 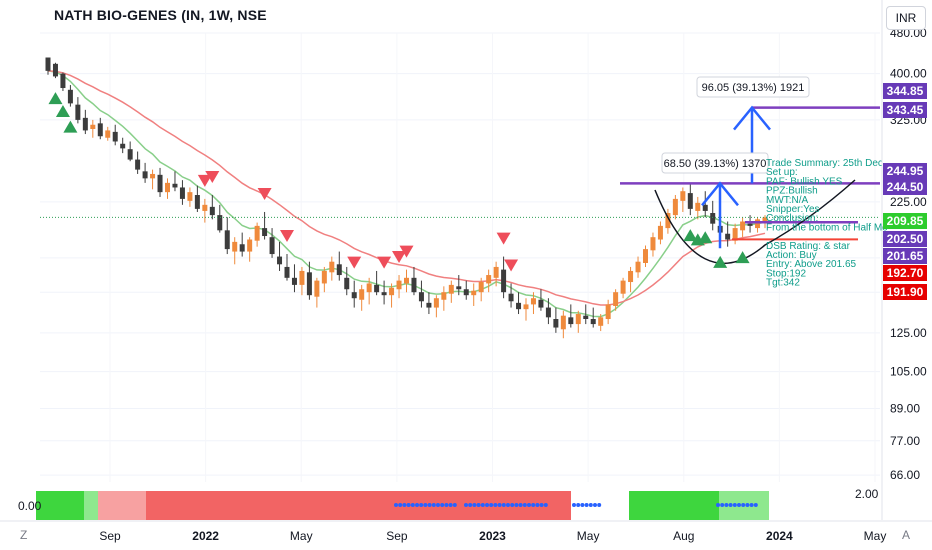 What do you see at coordinates (24, 535) in the screenshot?
I see `zoom-button: Z` at bounding box center [24, 535].